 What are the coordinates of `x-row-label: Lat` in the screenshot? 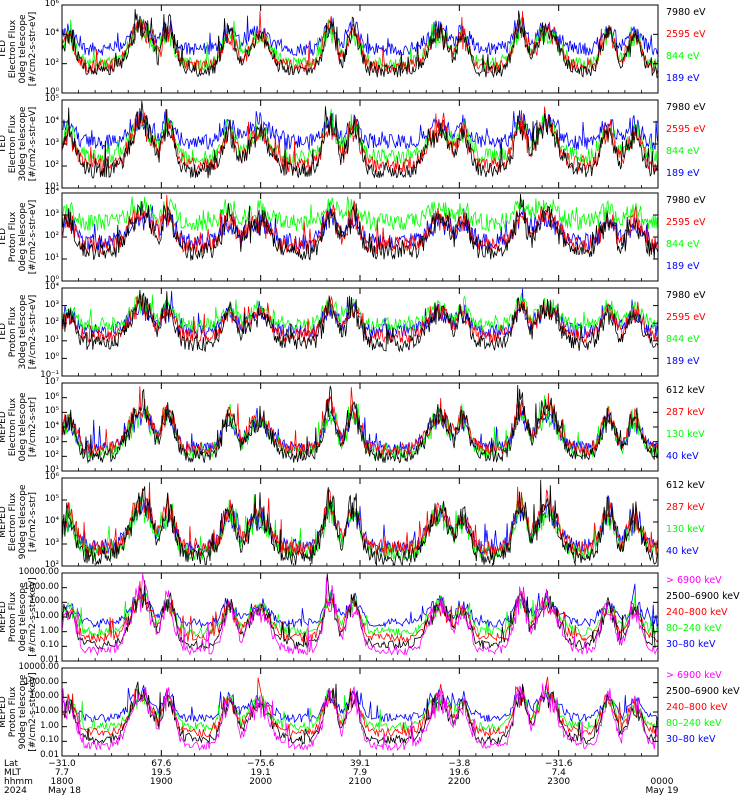 It's located at (11, 764).